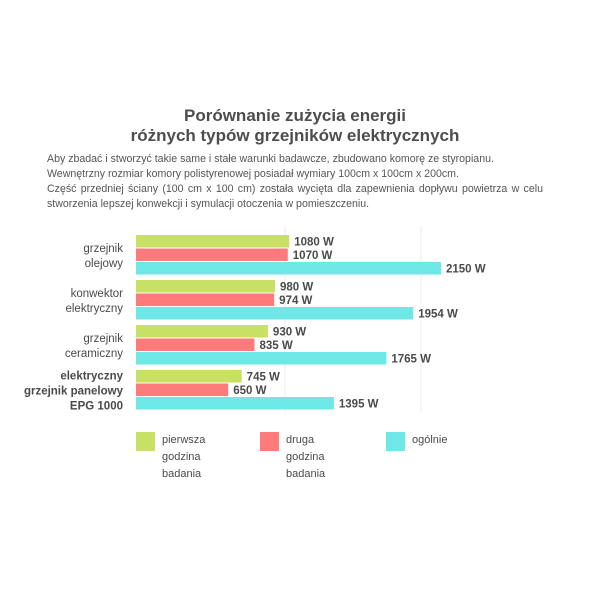 The width and height of the screenshot is (590, 590). I want to click on category-label-3-2: EPG 1000, so click(96, 406).